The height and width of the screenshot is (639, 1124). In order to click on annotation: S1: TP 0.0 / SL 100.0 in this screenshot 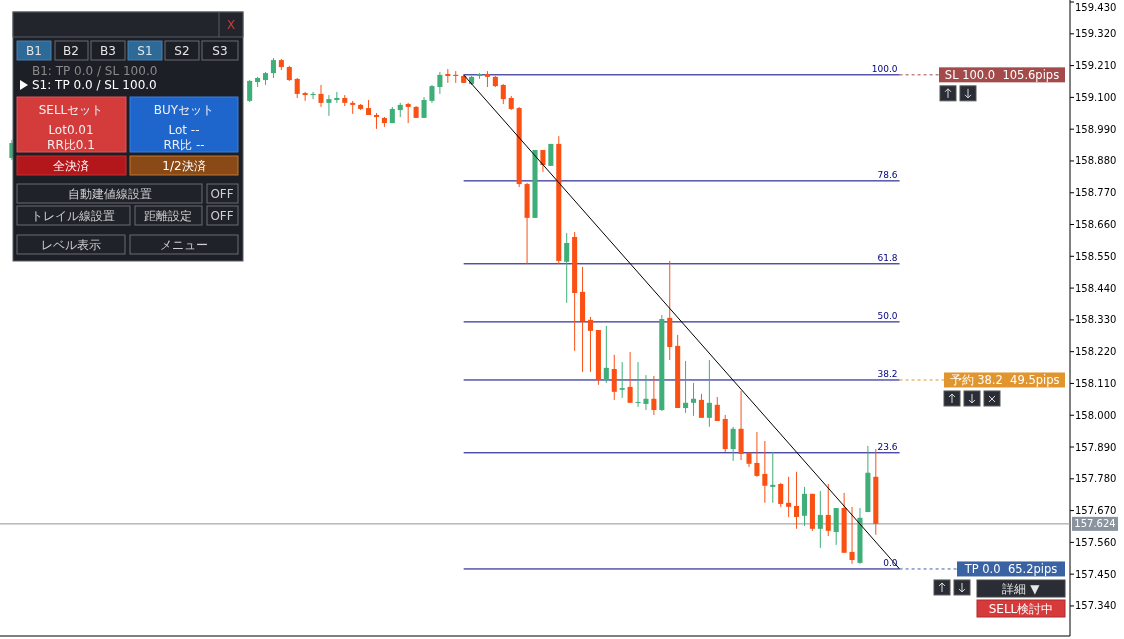, I will do `click(94, 85)`.